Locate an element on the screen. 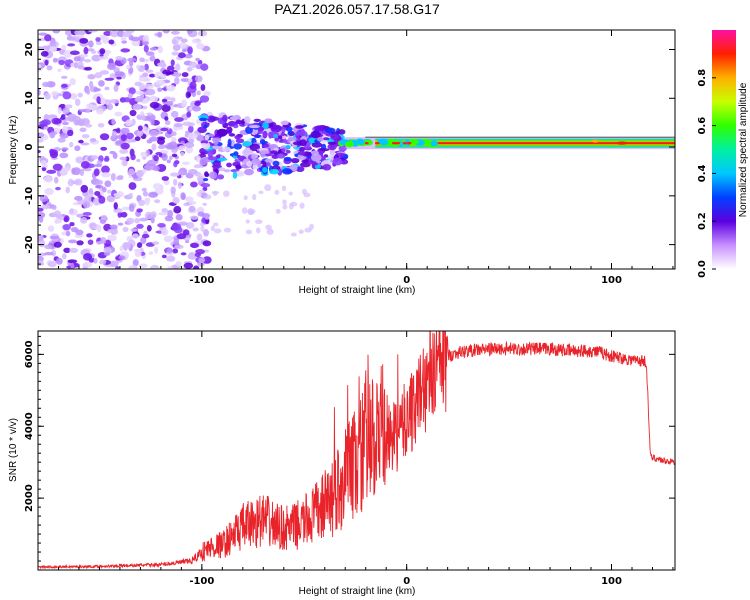  snr-y-tick-label: 6000 is located at coordinates (29, 354).